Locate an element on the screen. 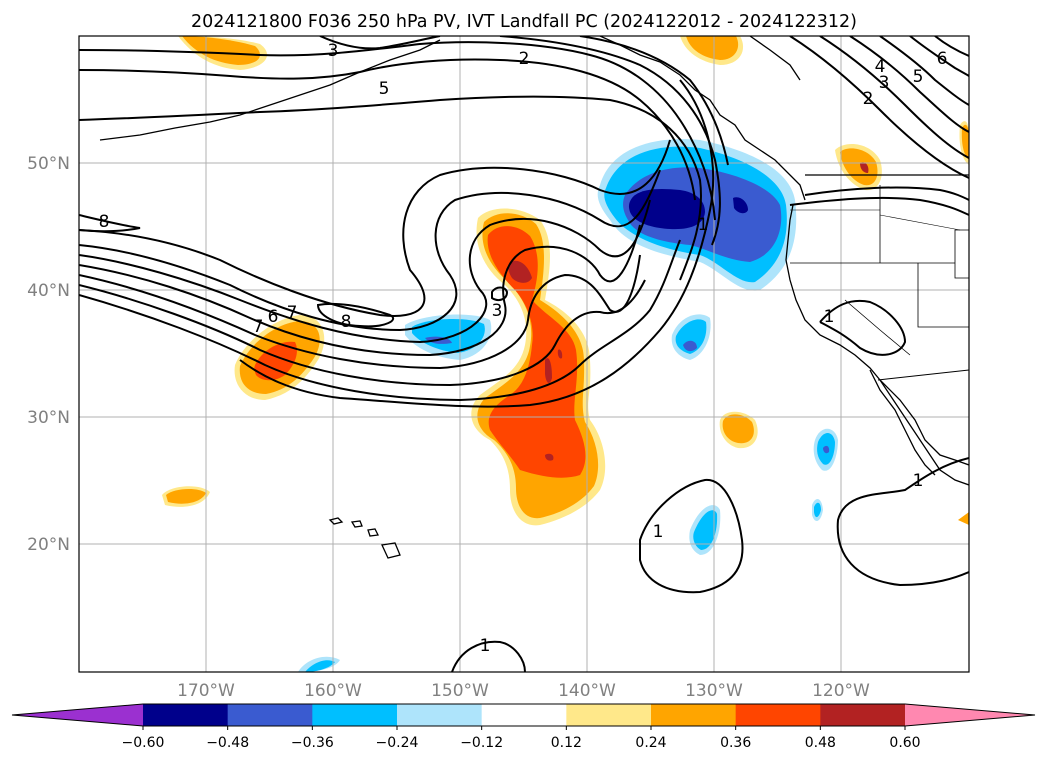 This screenshot has width=1047, height=765. lon-label: 160°W is located at coordinates (333, 691).